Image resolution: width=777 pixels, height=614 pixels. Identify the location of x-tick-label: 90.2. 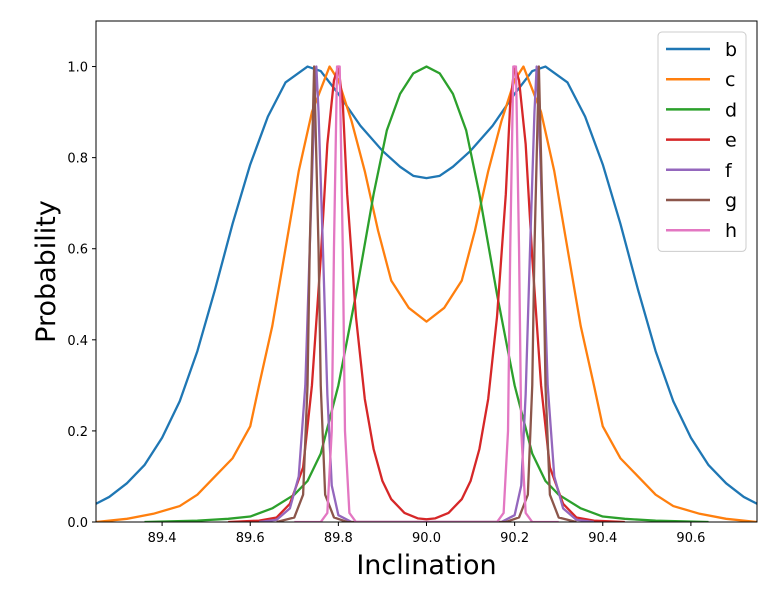
(514, 538).